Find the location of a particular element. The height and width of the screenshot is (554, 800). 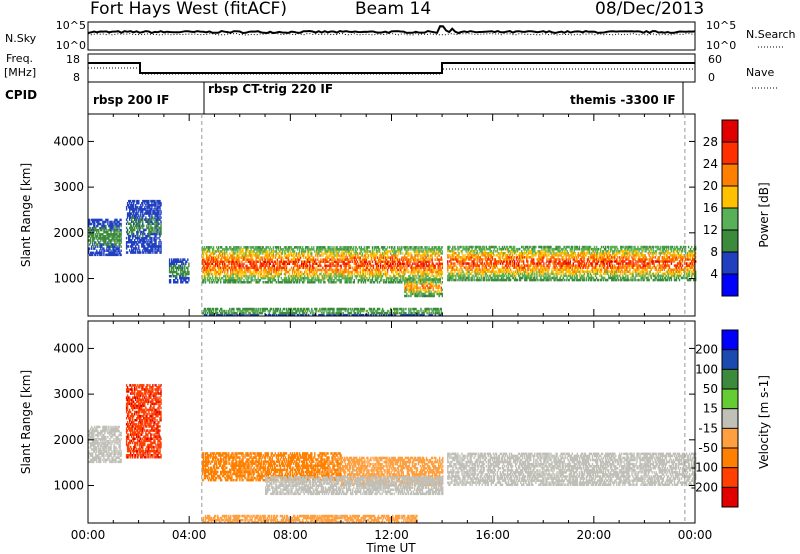

nsky-tick-bottom: 10^0 is located at coordinates (71, 45).